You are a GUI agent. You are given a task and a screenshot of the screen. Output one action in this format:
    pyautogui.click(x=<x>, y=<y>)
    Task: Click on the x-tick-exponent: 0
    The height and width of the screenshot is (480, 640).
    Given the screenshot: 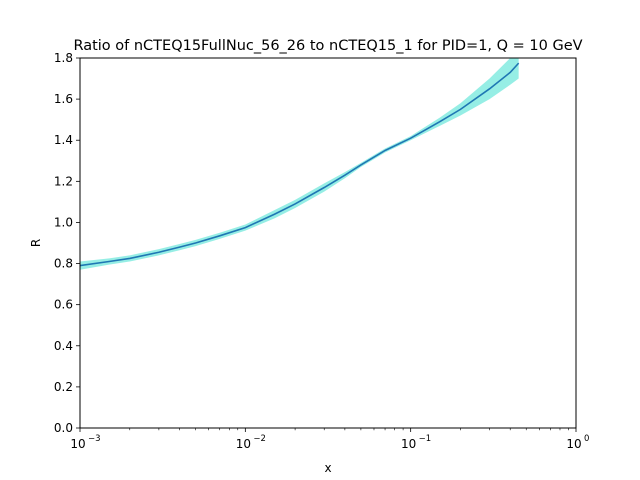 What is the action you would take?
    pyautogui.click(x=586, y=439)
    